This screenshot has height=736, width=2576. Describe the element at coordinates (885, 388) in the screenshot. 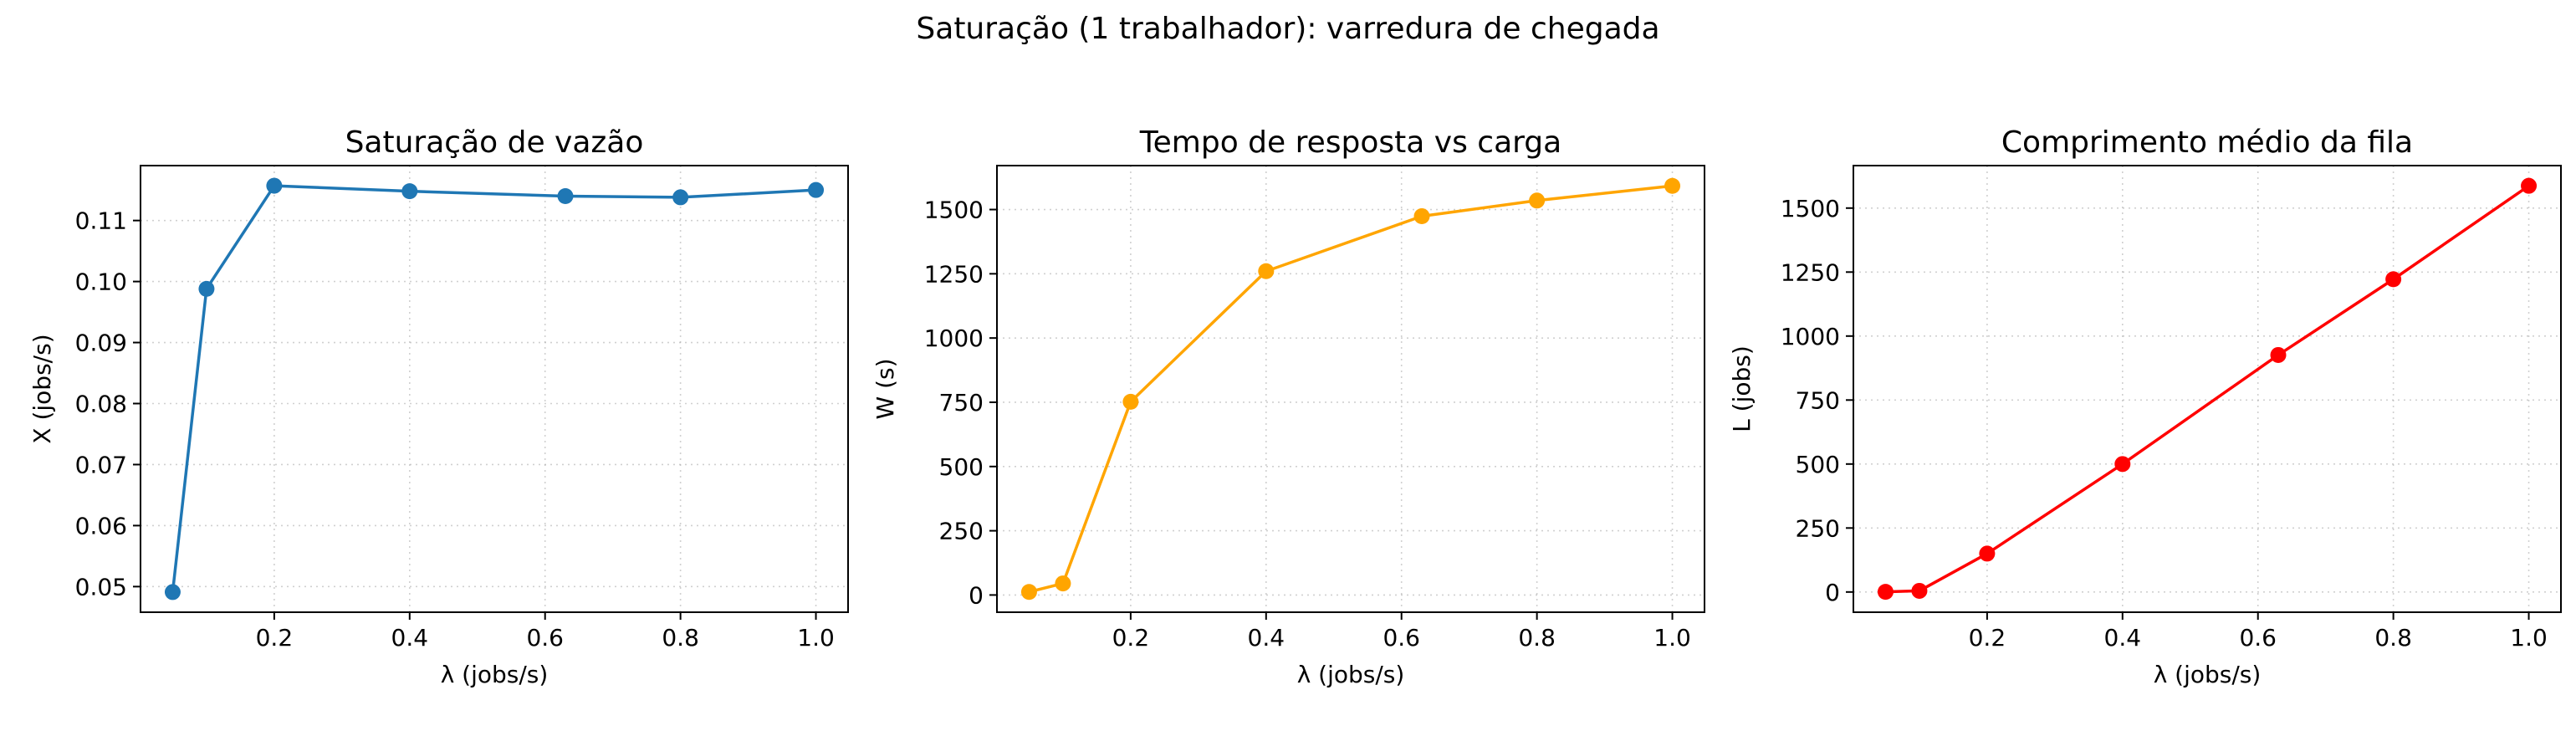

I see `y-axis-label: W (s)` at that location.